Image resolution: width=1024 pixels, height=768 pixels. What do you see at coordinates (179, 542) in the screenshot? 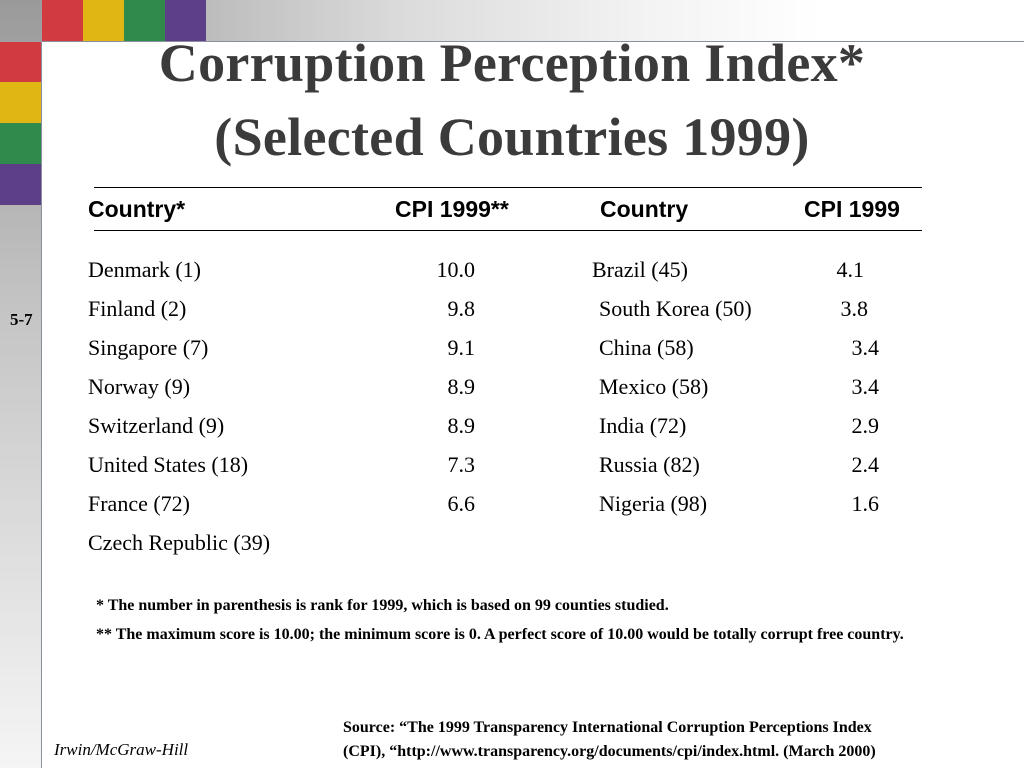
I see `left-country: Czech Republic (39)` at bounding box center [179, 542].